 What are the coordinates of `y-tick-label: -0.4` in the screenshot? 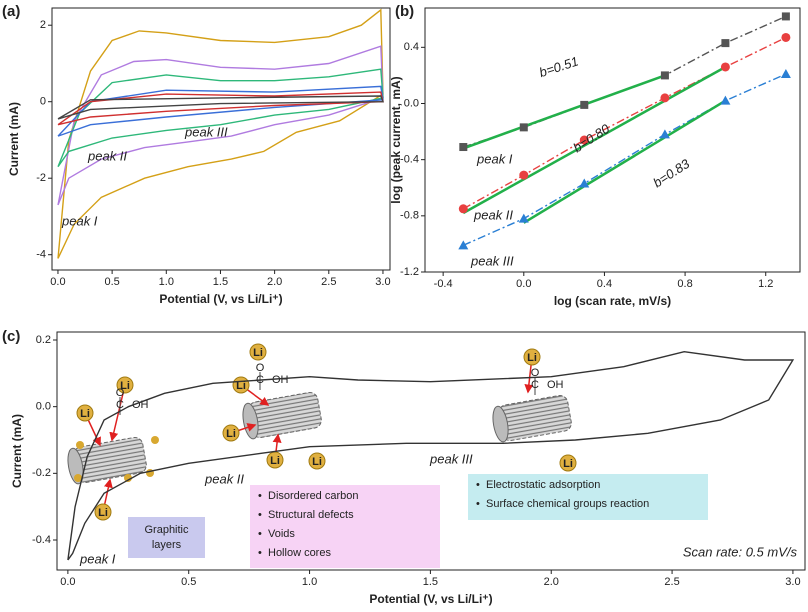 It's located at (41, 540).